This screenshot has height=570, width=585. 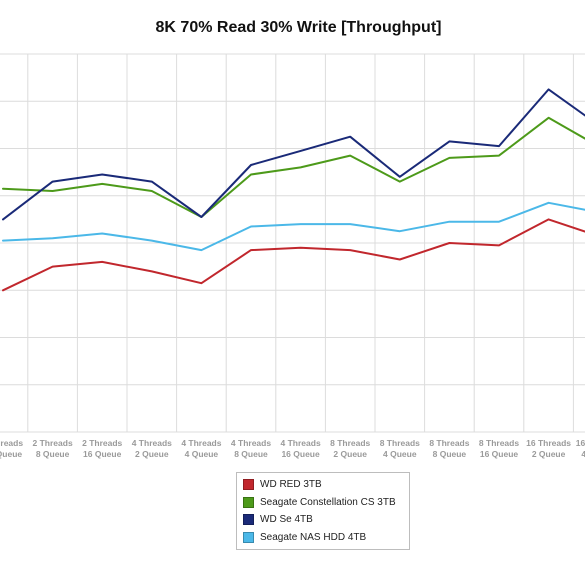 What do you see at coordinates (291, 485) in the screenshot?
I see `legend-label: WD RED 3TB` at bounding box center [291, 485].